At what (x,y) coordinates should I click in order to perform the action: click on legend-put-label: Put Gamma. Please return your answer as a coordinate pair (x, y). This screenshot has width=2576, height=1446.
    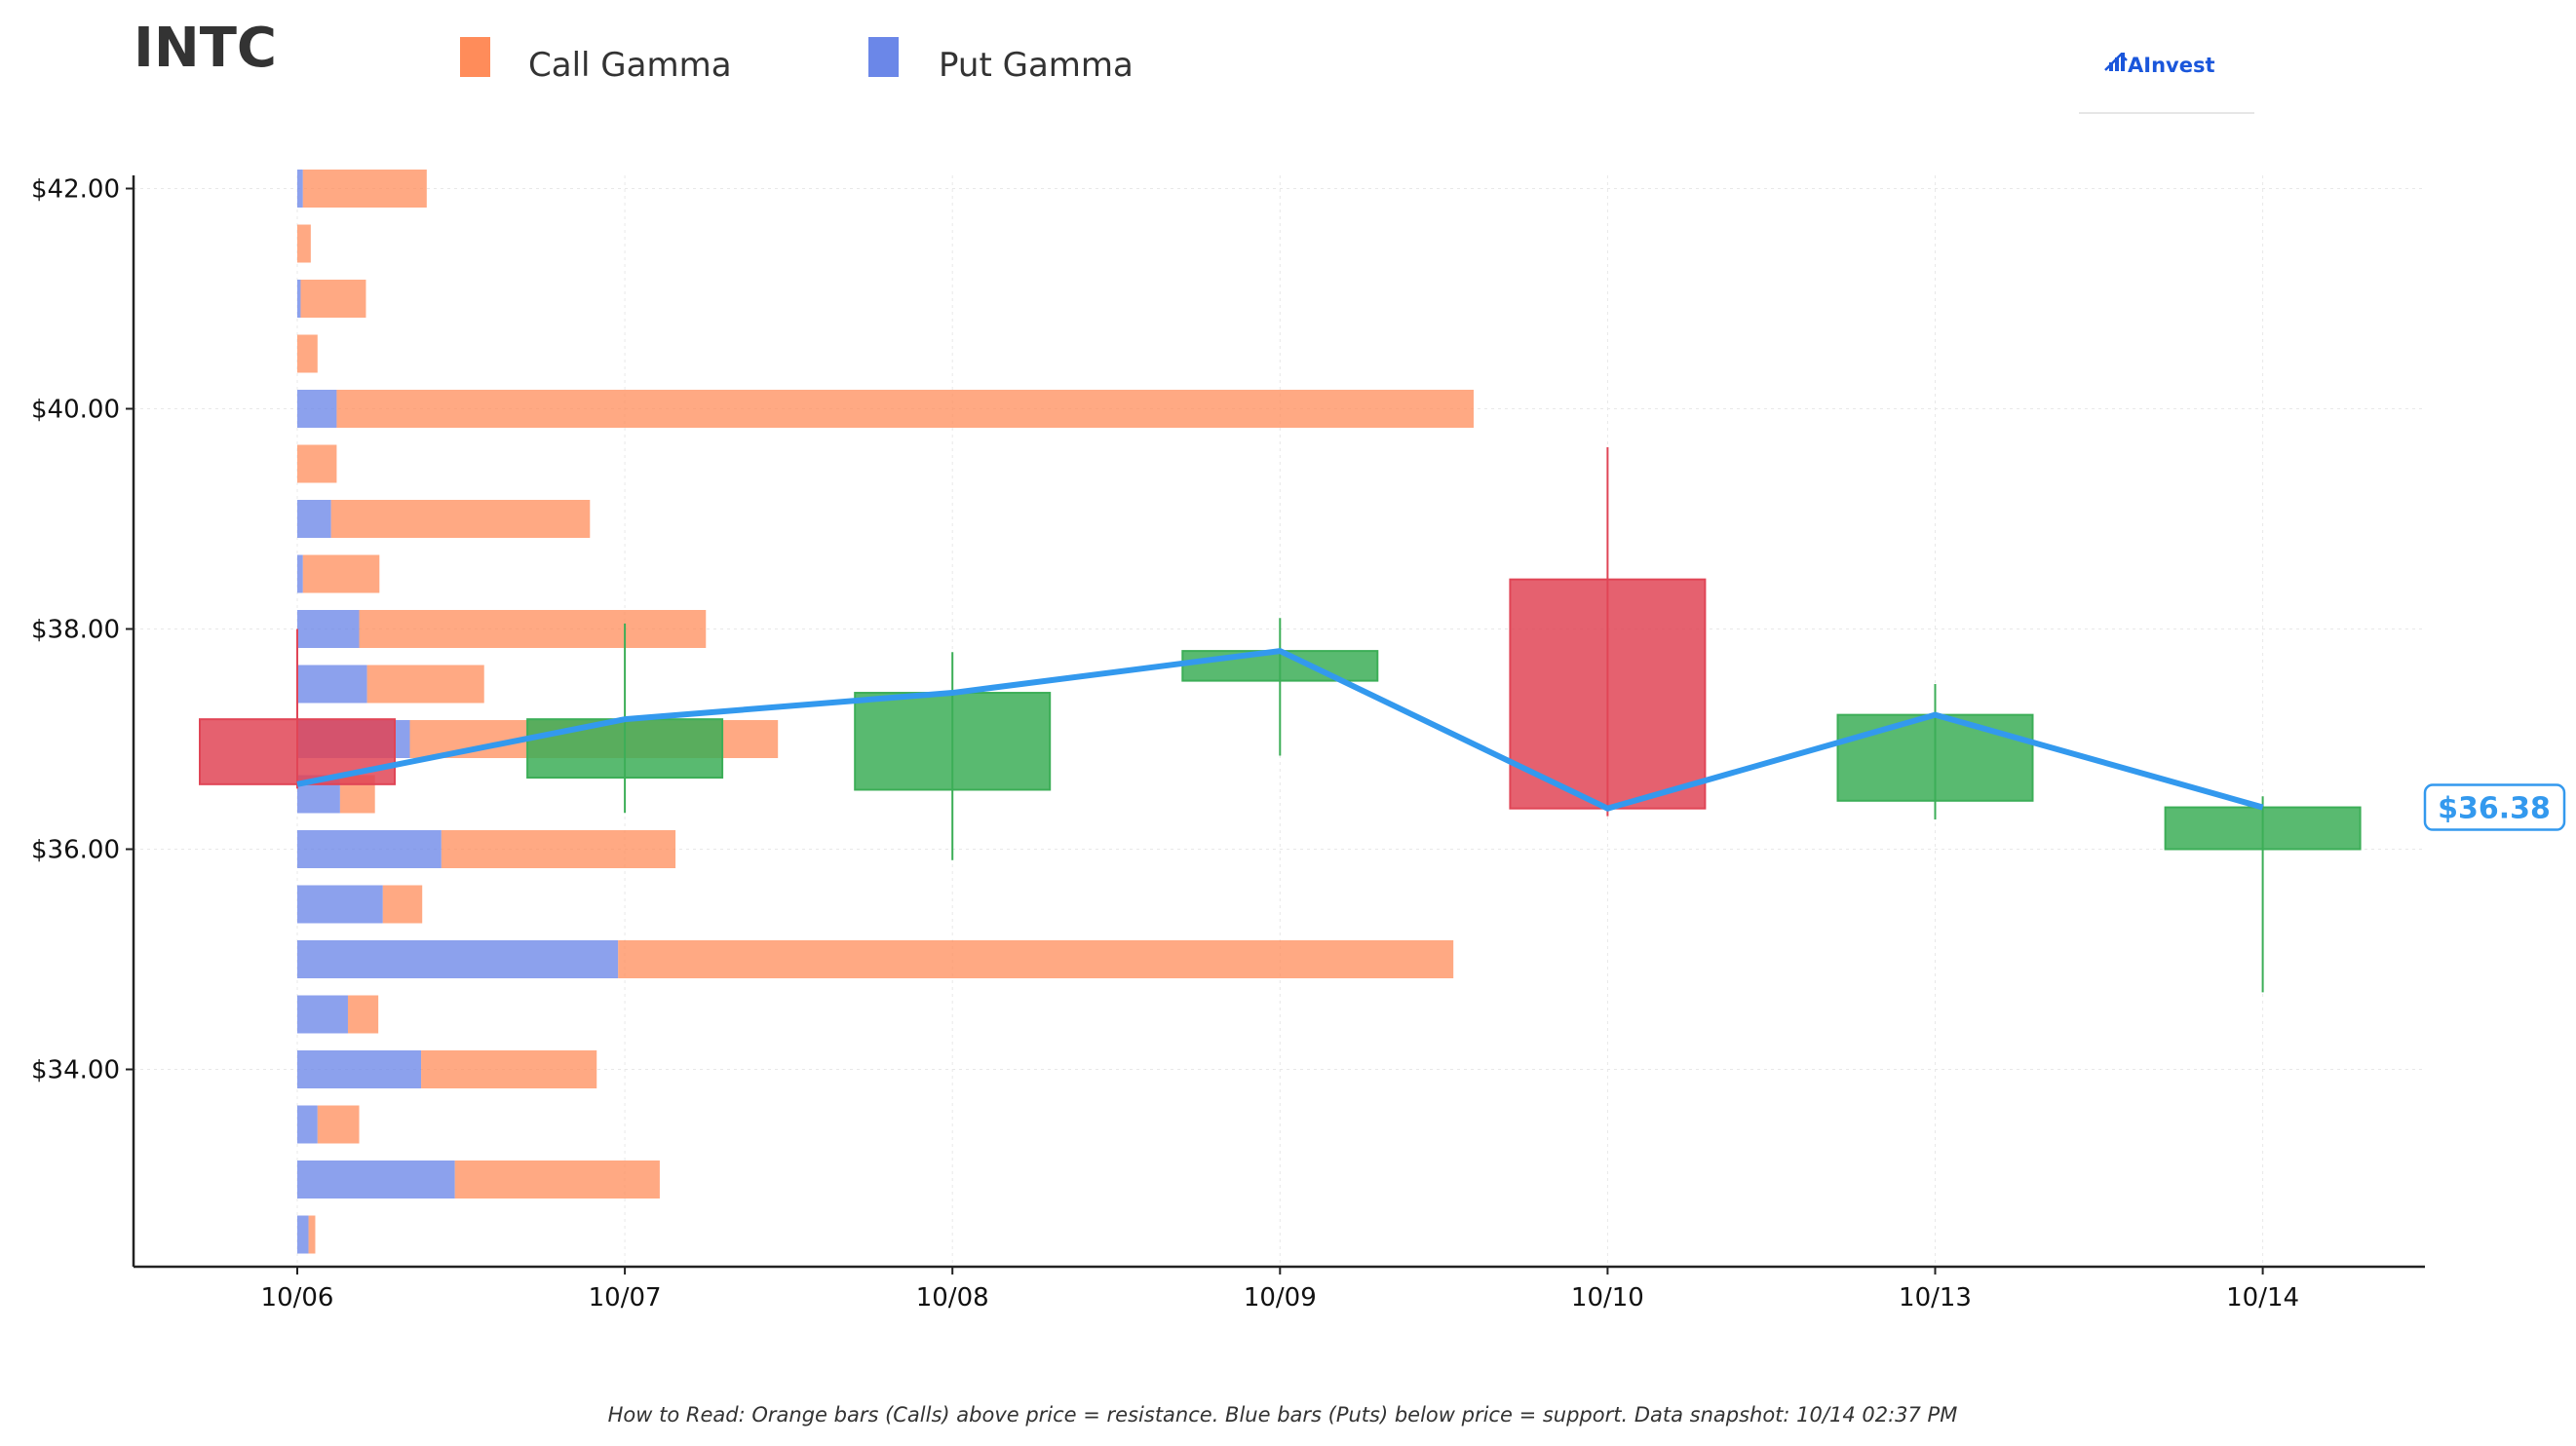
    Looking at the image, I should click on (1036, 65).